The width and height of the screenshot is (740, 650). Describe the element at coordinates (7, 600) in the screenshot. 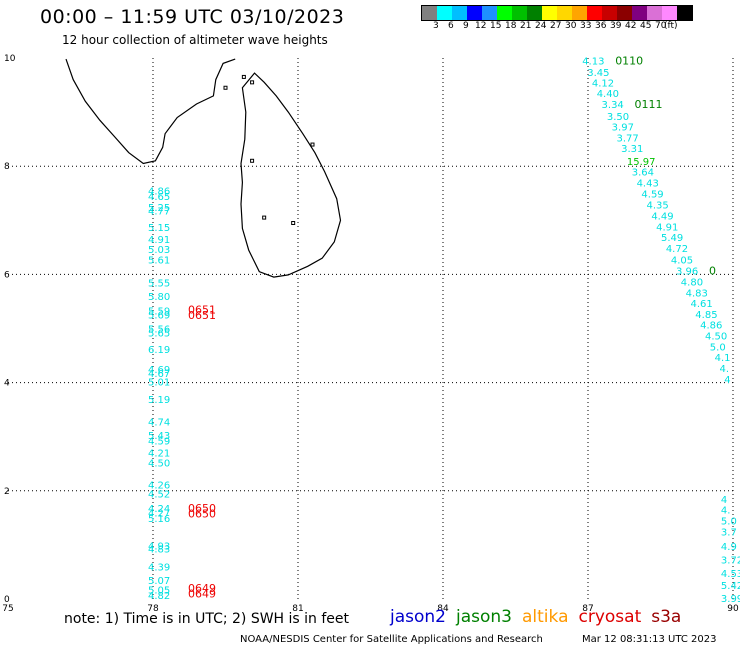

I see `lat-tick-label: 0` at that location.